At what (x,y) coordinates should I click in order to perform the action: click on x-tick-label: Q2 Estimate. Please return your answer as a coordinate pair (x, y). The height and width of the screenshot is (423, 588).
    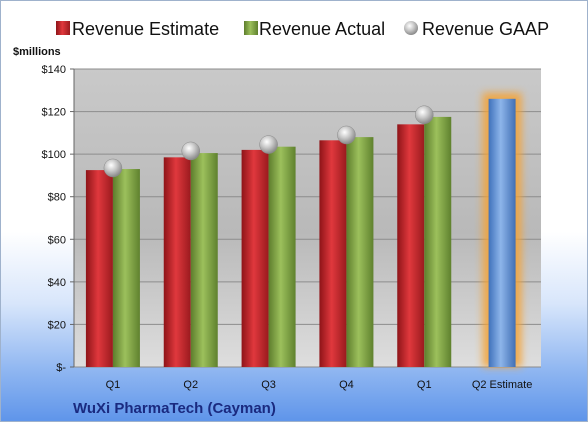
    Looking at the image, I should click on (502, 385).